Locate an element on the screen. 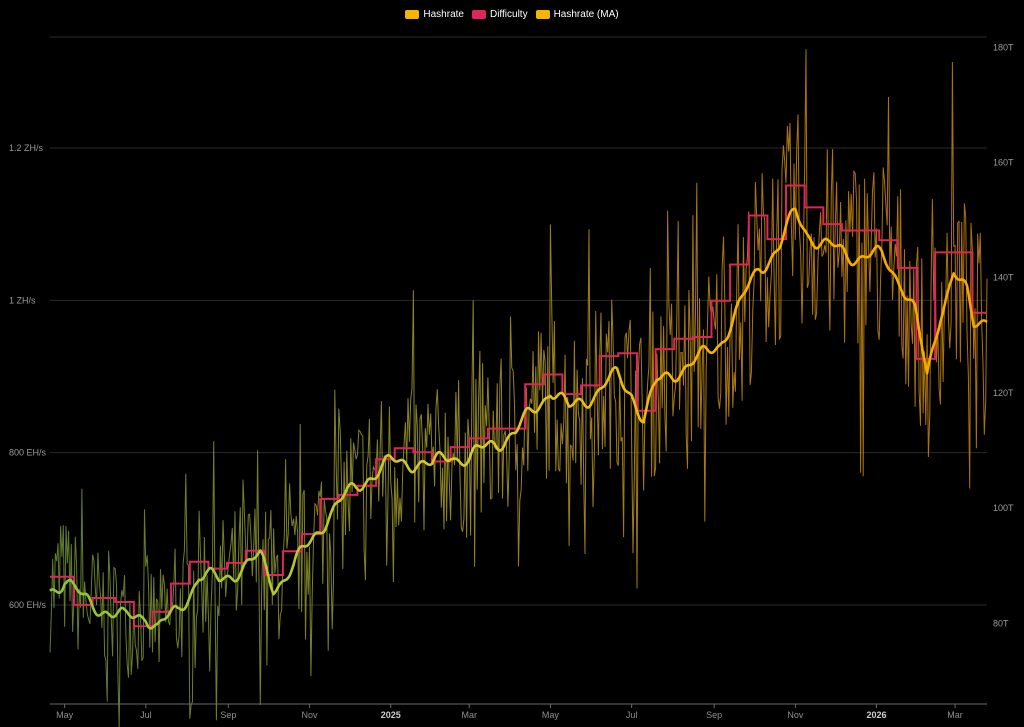 The image size is (1024, 727). legend: Hashrate Difficulty Hashrate (MA) is located at coordinates (512, 14).